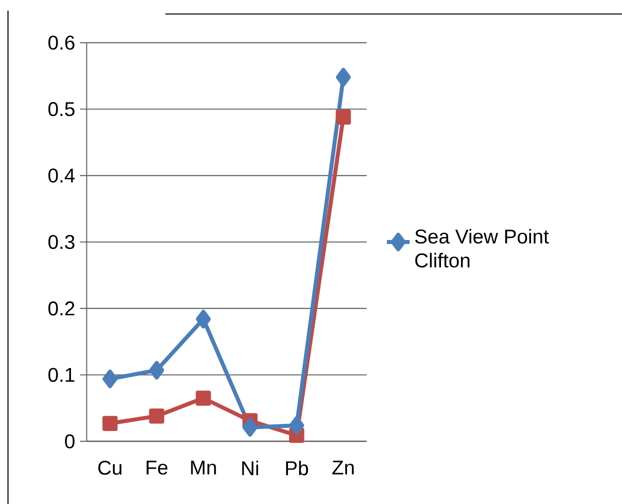 This screenshot has height=504, width=622. I want to click on y-tick-label: 0.6, so click(61, 43).